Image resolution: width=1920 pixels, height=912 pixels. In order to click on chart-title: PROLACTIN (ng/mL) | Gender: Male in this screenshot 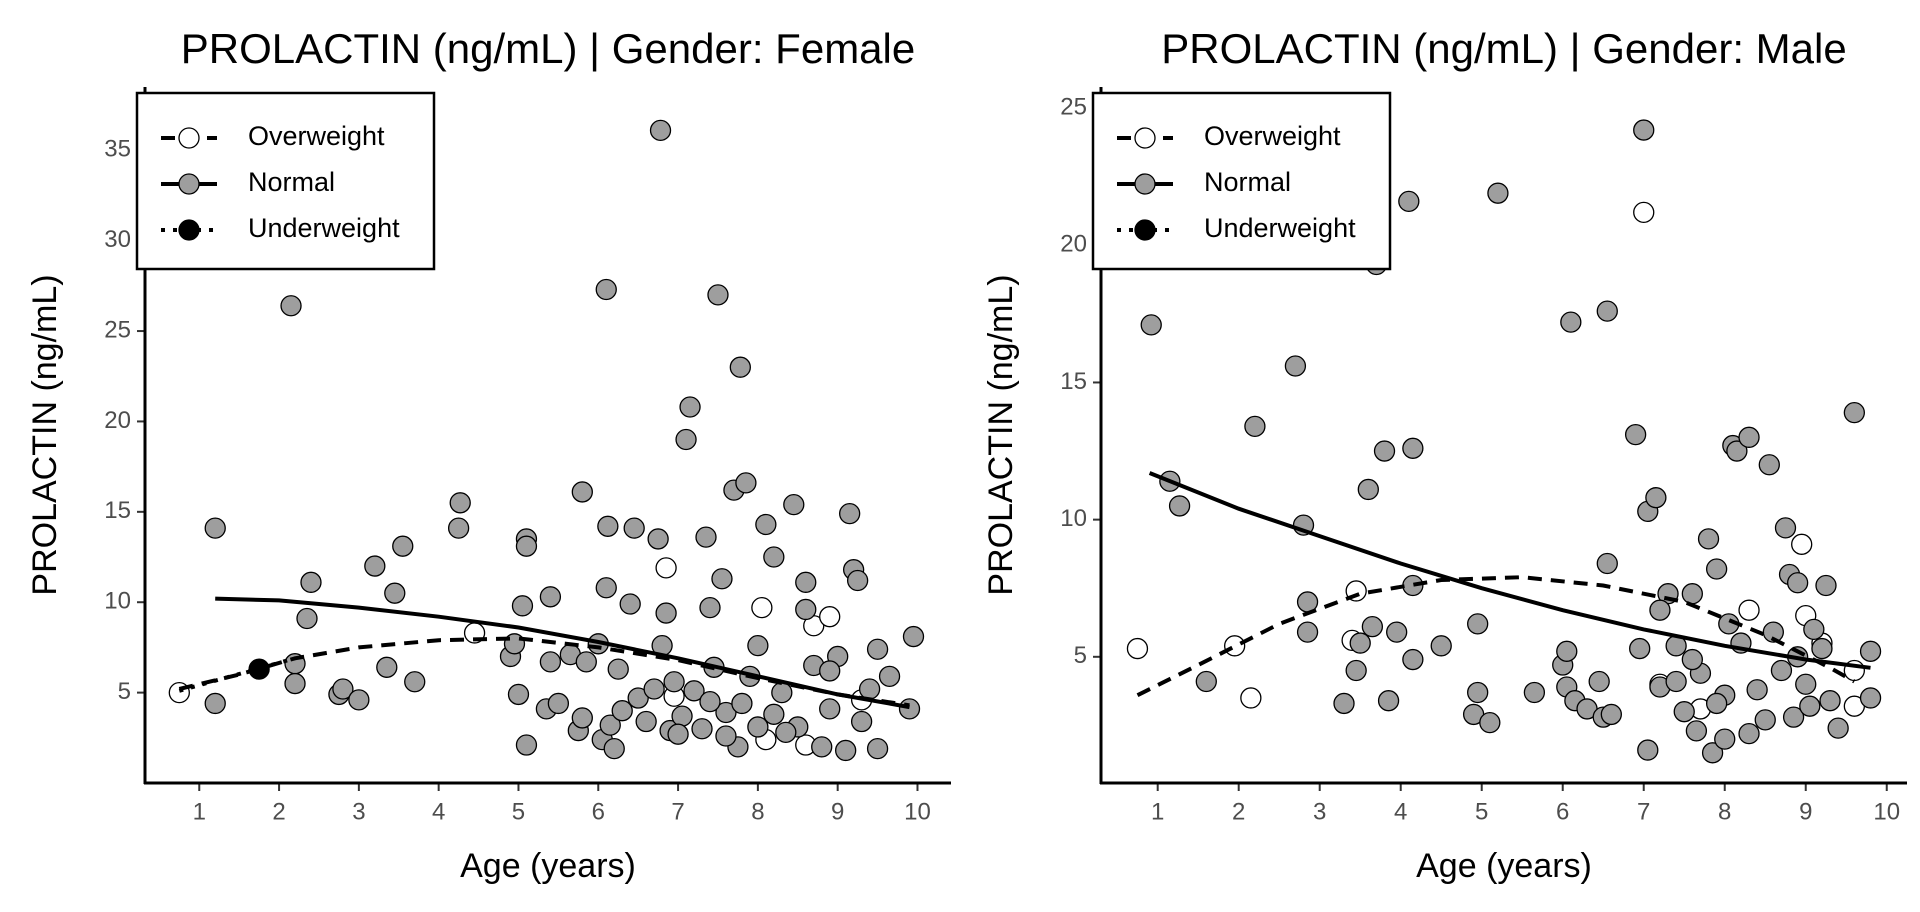, I will do `click(1503, 48)`.